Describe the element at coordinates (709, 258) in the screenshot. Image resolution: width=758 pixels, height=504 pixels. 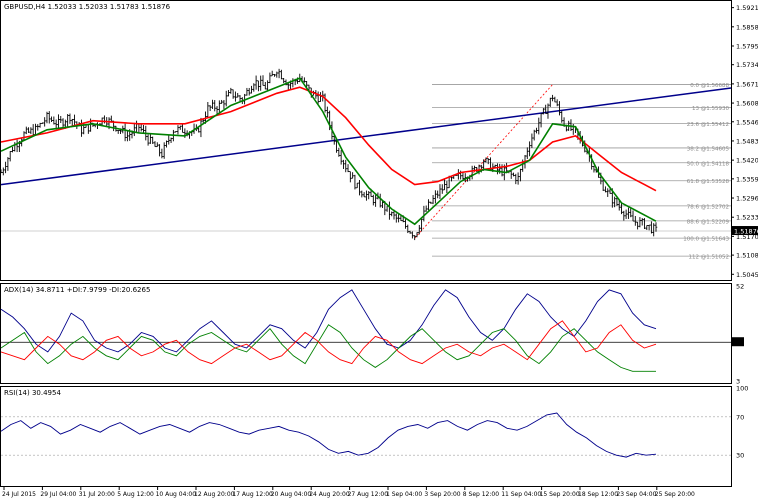
I see `fib-level-label: 112 @1.51052` at that location.